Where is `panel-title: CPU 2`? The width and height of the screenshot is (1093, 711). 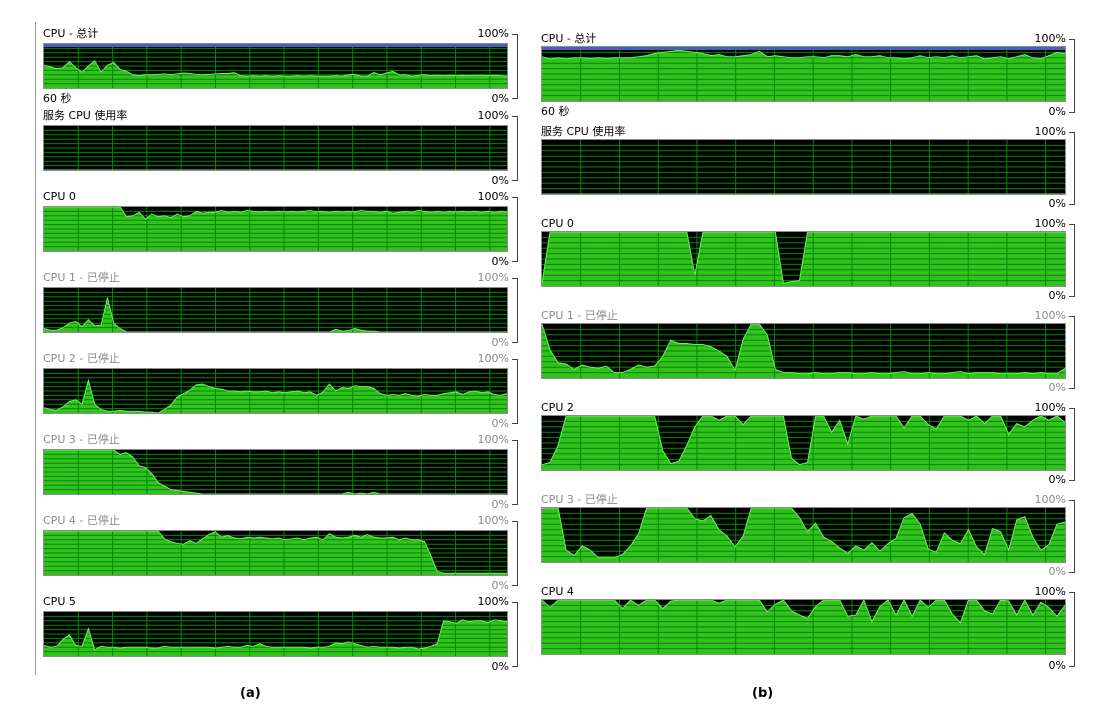
panel-title: CPU 2 is located at coordinates (557, 407).